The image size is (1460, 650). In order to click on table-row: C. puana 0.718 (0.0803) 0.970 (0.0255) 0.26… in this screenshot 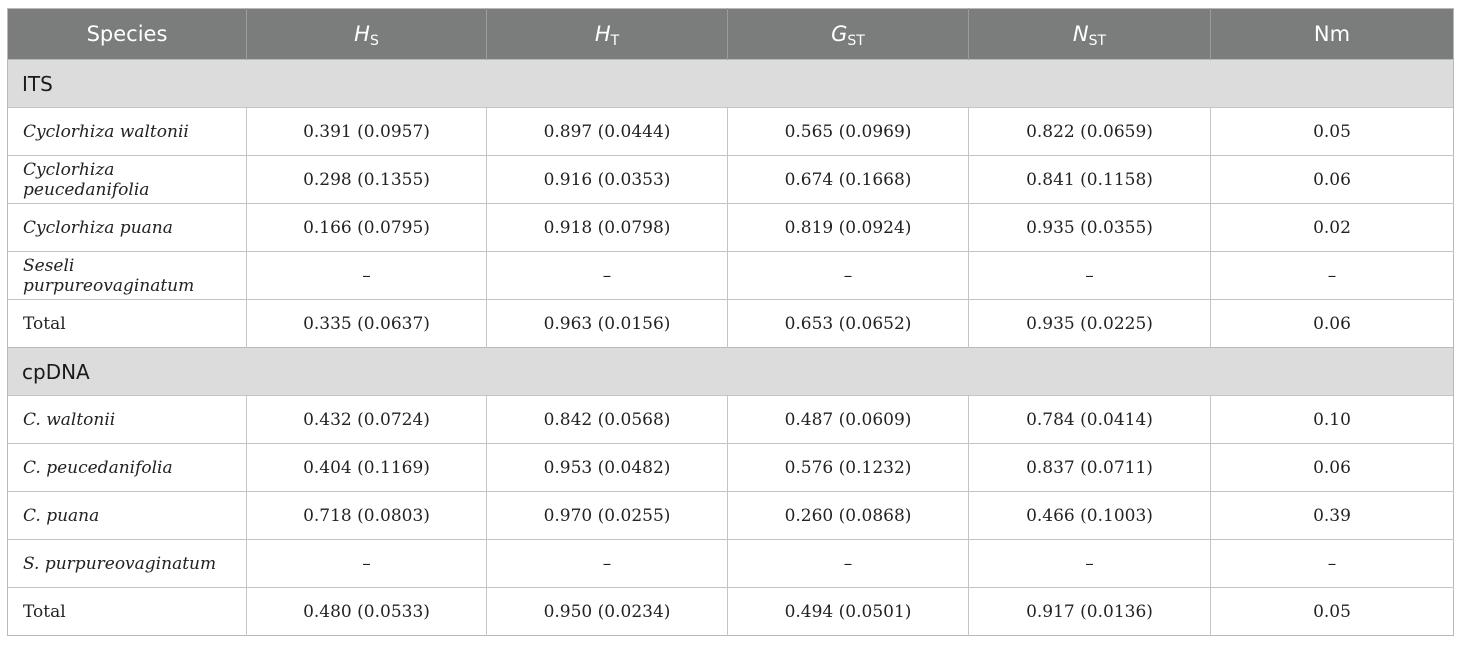, I will do `click(730, 515)`.